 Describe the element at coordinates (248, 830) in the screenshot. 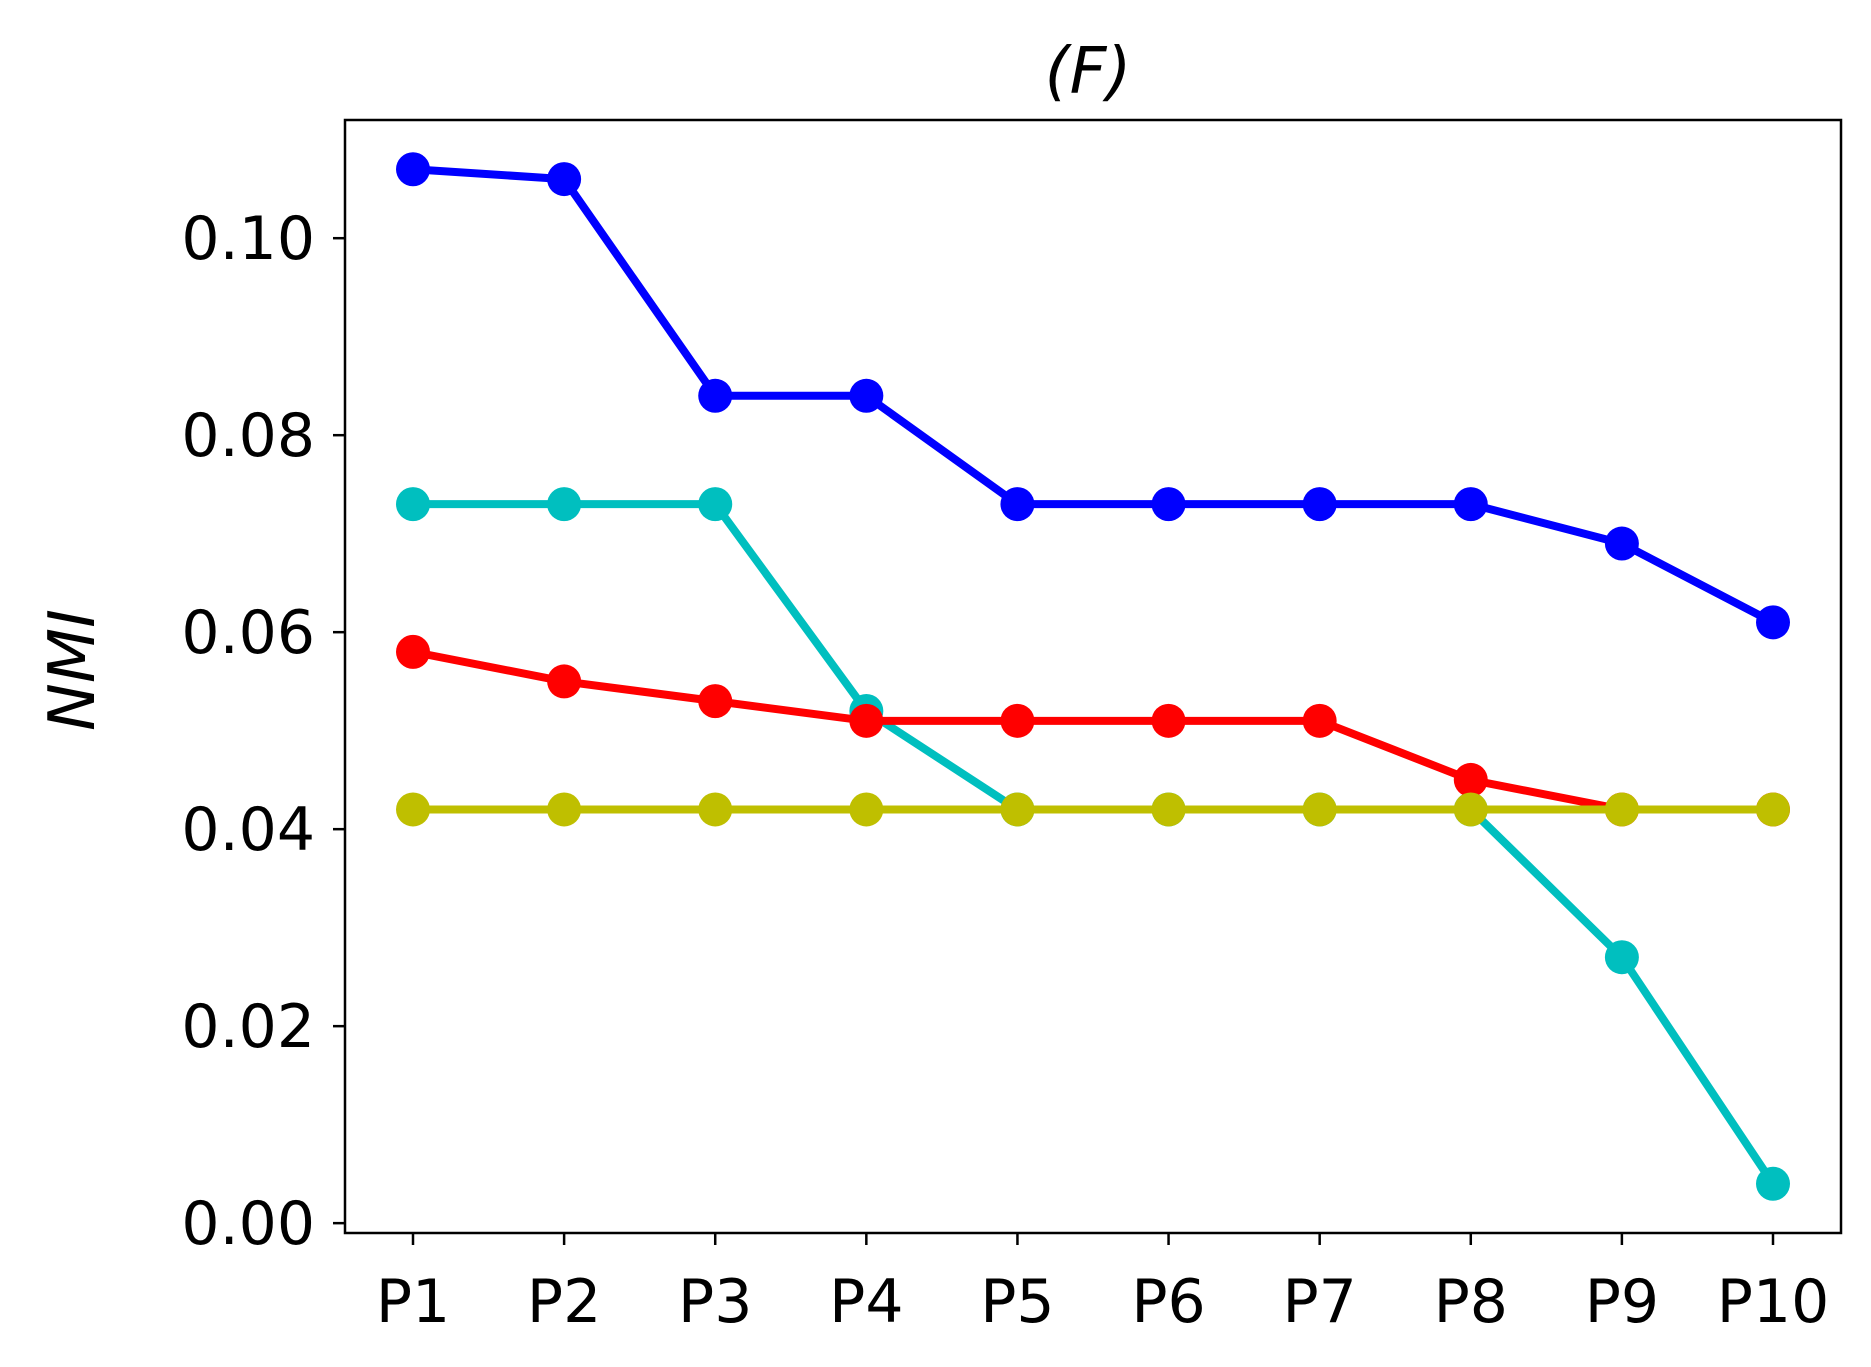

I see `y-tick-label: 0.04` at that location.